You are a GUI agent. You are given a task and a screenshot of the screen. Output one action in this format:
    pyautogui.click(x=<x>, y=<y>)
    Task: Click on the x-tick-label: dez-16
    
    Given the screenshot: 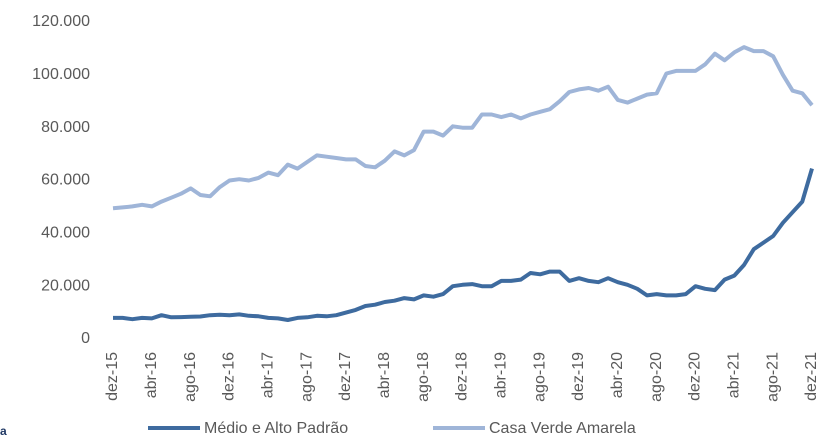 What is the action you would take?
    pyautogui.click(x=229, y=376)
    